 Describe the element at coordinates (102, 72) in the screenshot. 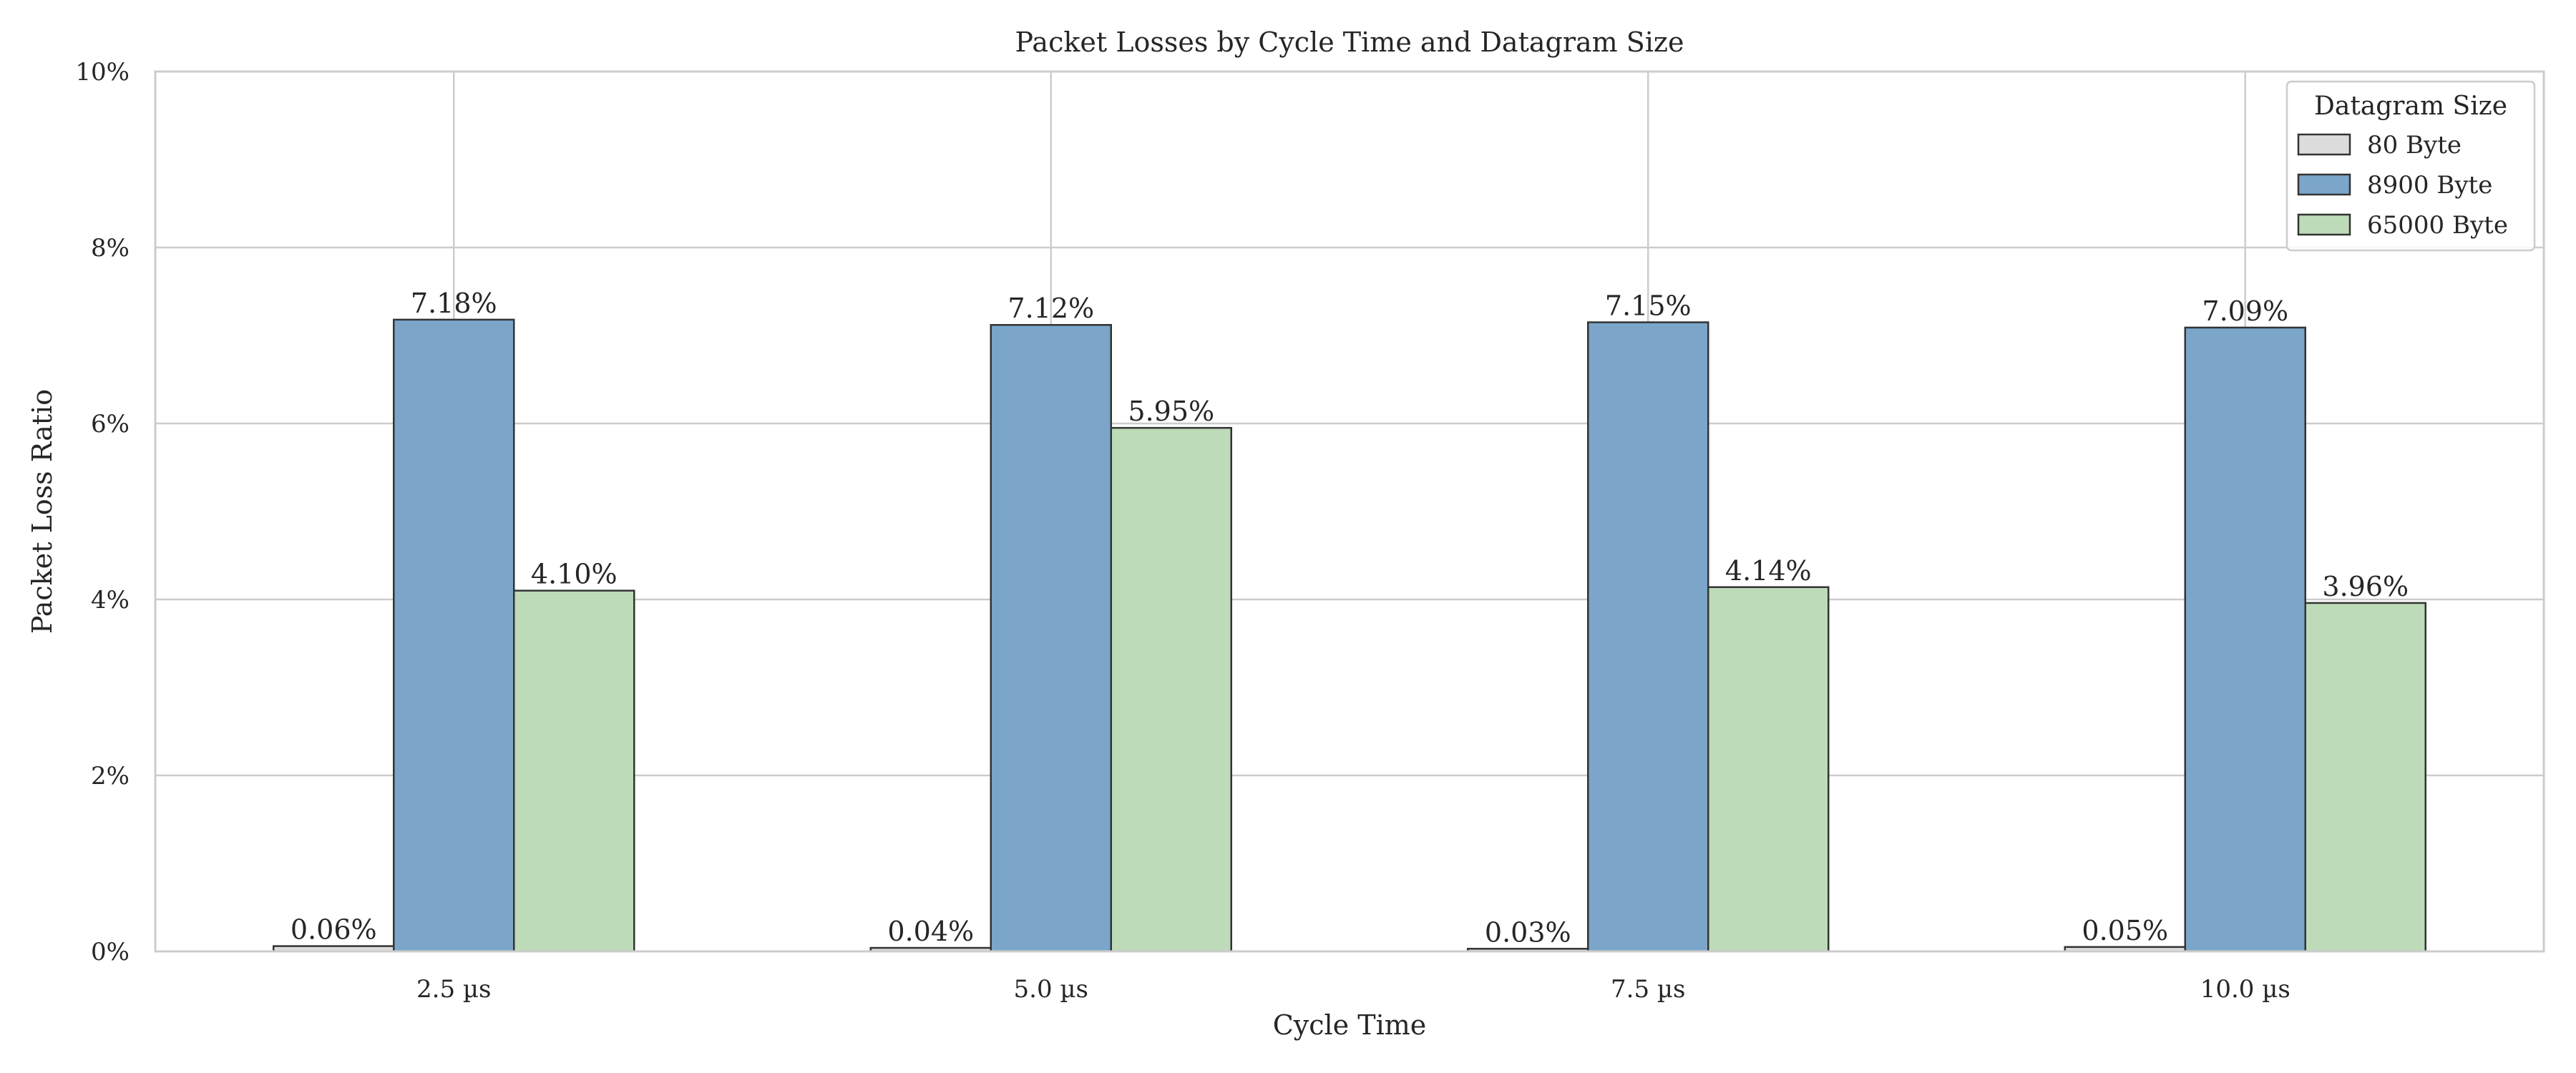

I see `y-tick-label: 10%` at that location.